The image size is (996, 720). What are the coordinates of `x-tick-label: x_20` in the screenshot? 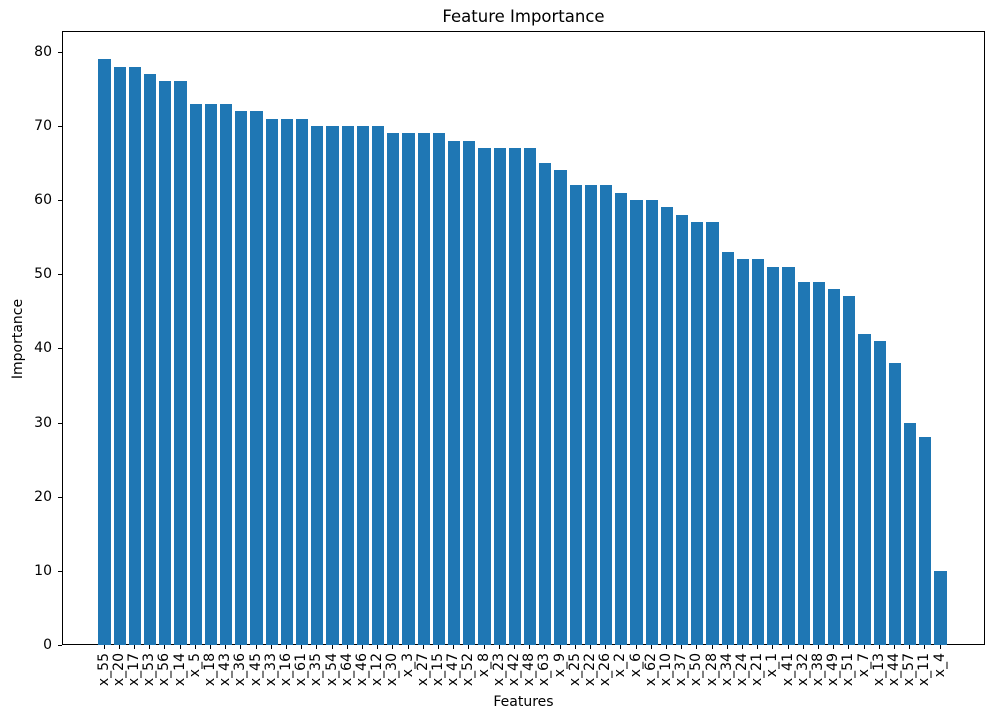 It's located at (118, 670).